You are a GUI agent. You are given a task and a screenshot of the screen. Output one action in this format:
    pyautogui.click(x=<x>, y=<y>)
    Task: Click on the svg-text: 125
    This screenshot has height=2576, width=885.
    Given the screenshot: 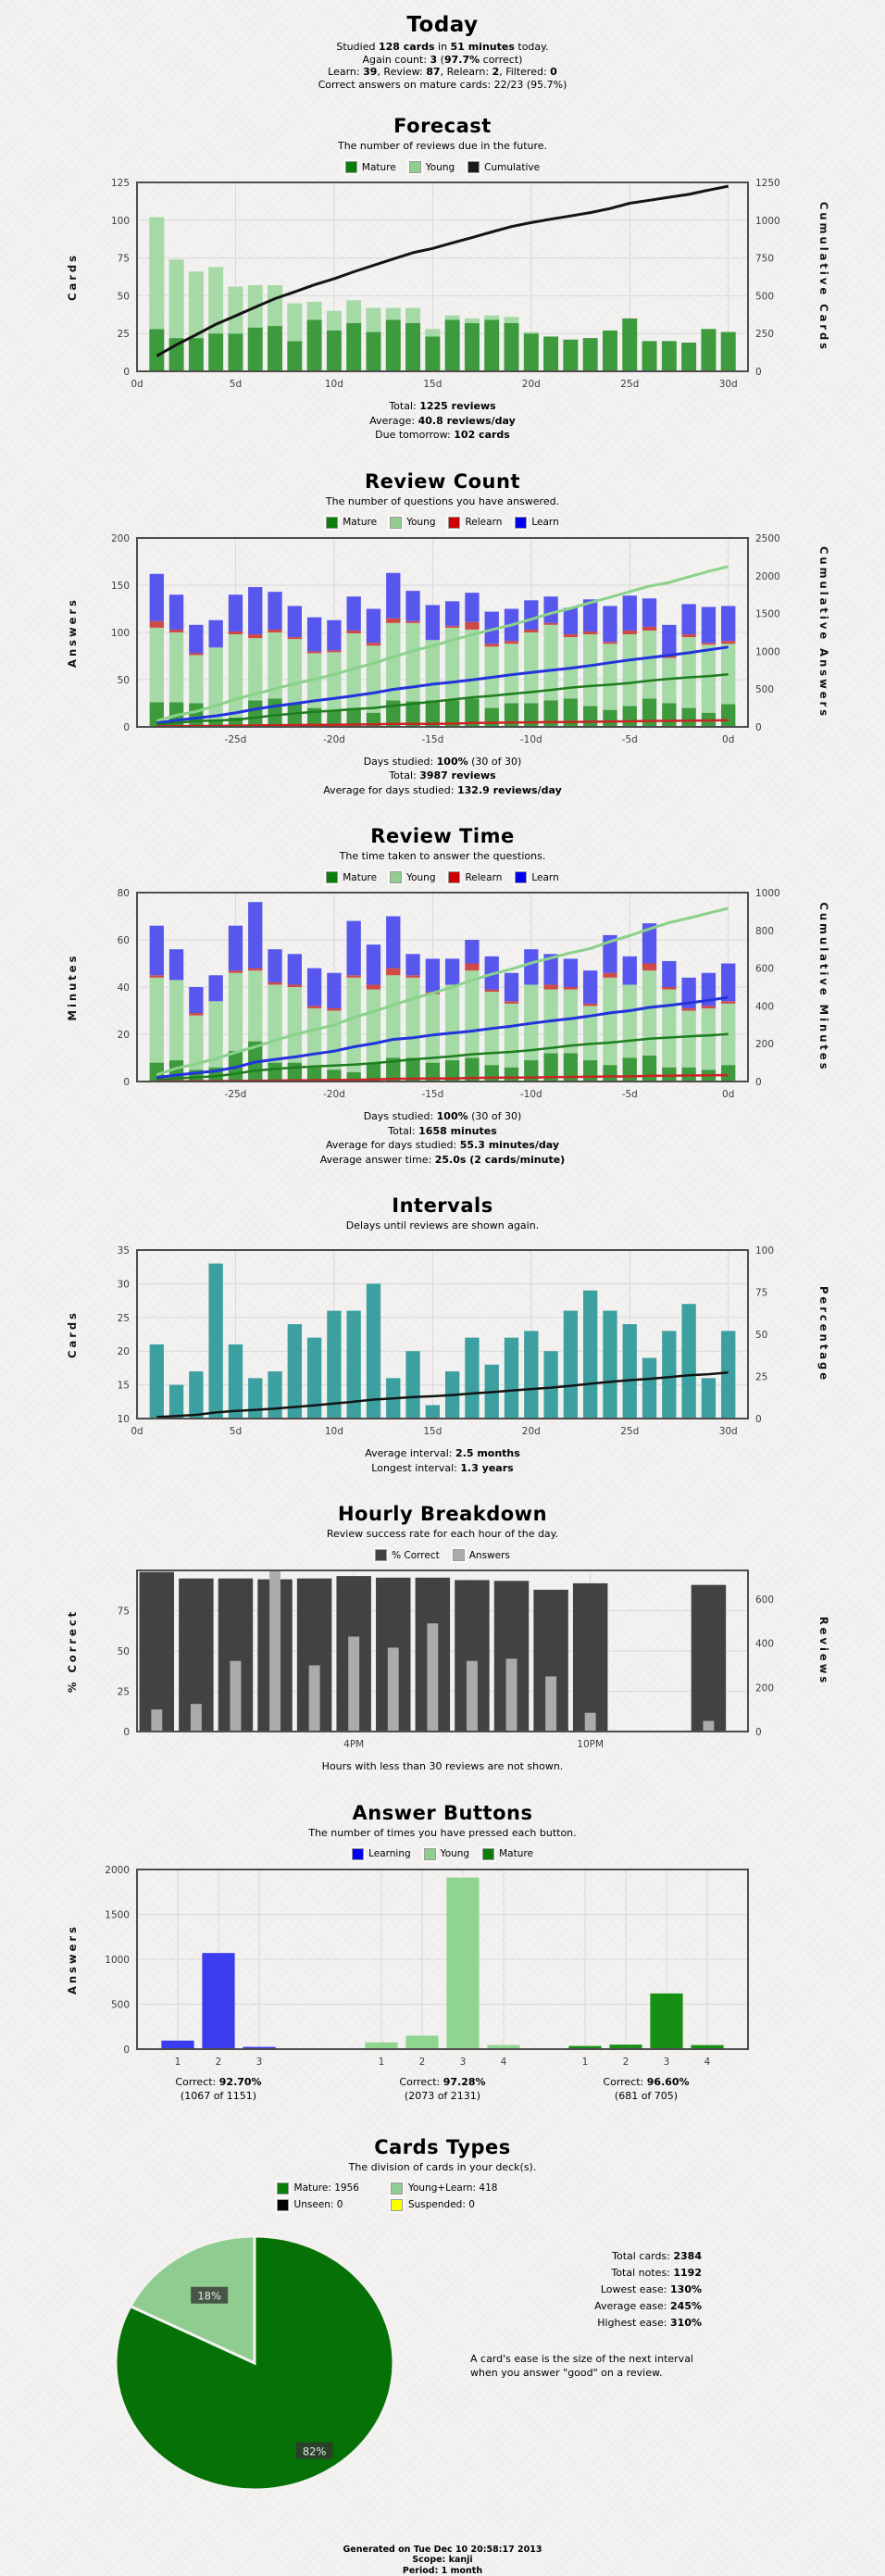 What is the action you would take?
    pyautogui.click(x=121, y=183)
    